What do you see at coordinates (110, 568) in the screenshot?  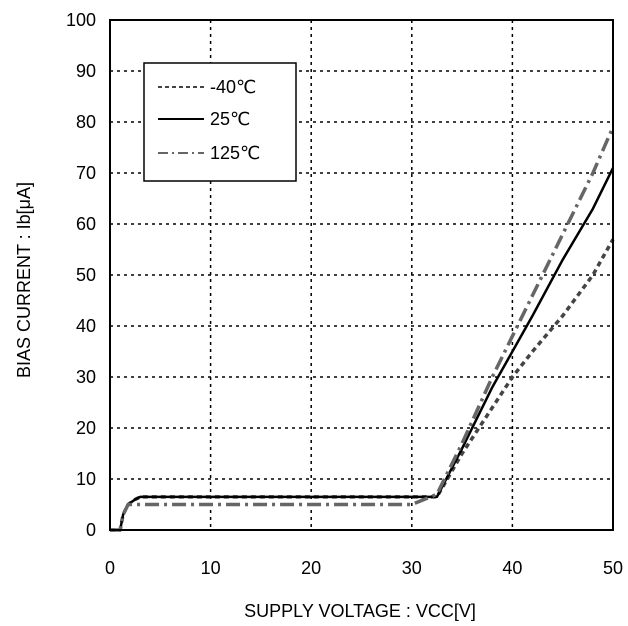 I see `x-tick-label: 0` at bounding box center [110, 568].